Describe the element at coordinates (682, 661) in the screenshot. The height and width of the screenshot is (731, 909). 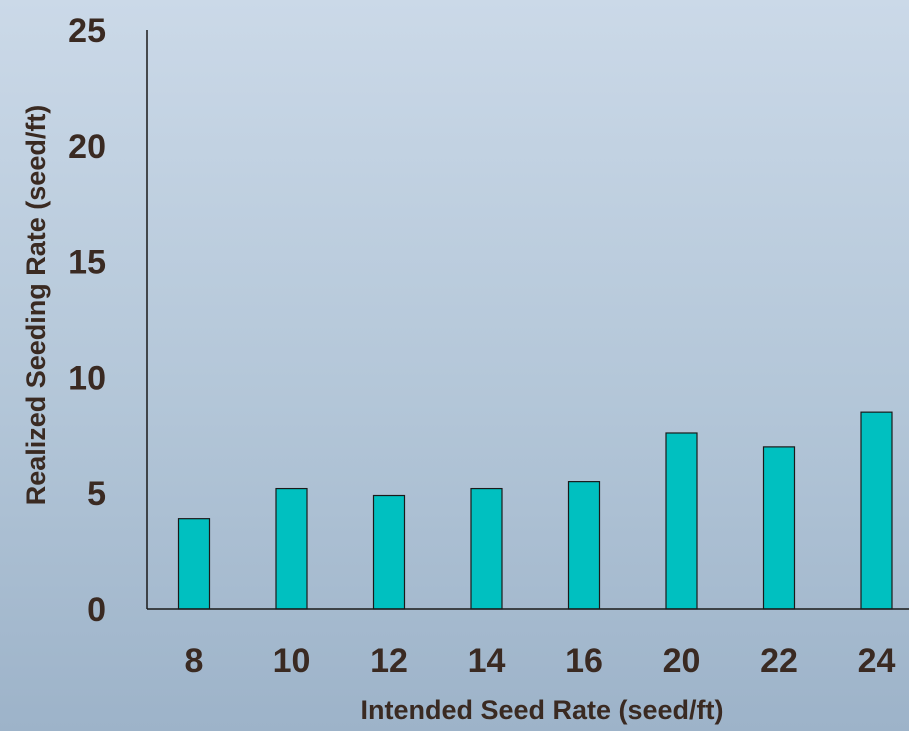
I see `x-tick-label: 20` at that location.